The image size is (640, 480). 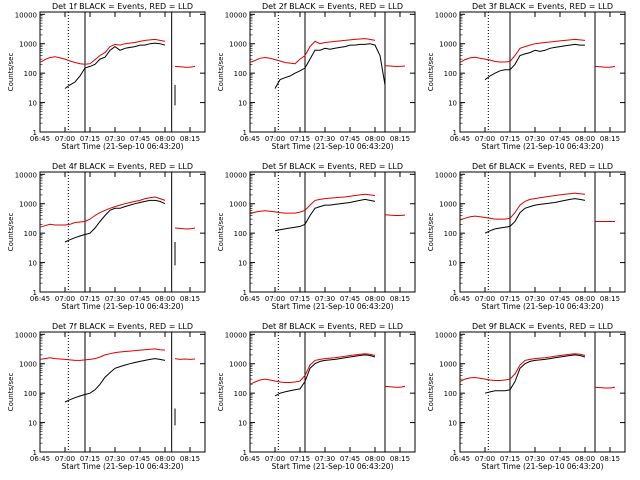 What do you see at coordinates (542, 6) in the screenshot?
I see `panel-3-title: Det 3f BLACK = Events, RED = LLD` at bounding box center [542, 6].